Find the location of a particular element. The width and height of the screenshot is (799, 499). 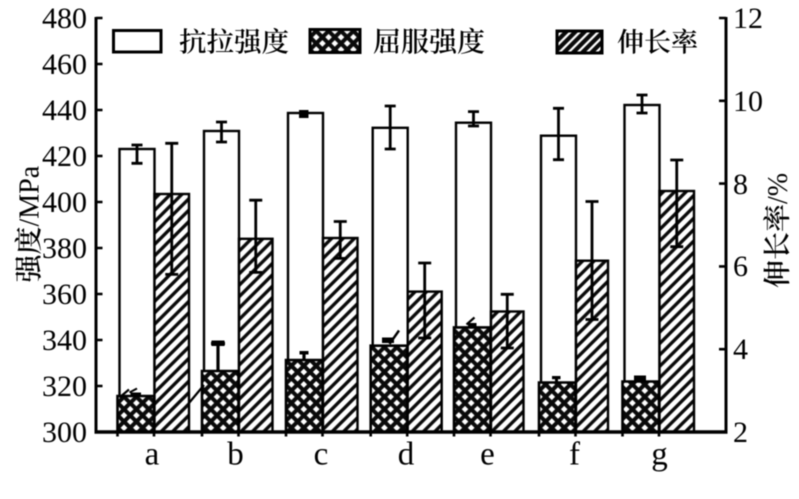

svg-text: e is located at coordinates (487, 455).